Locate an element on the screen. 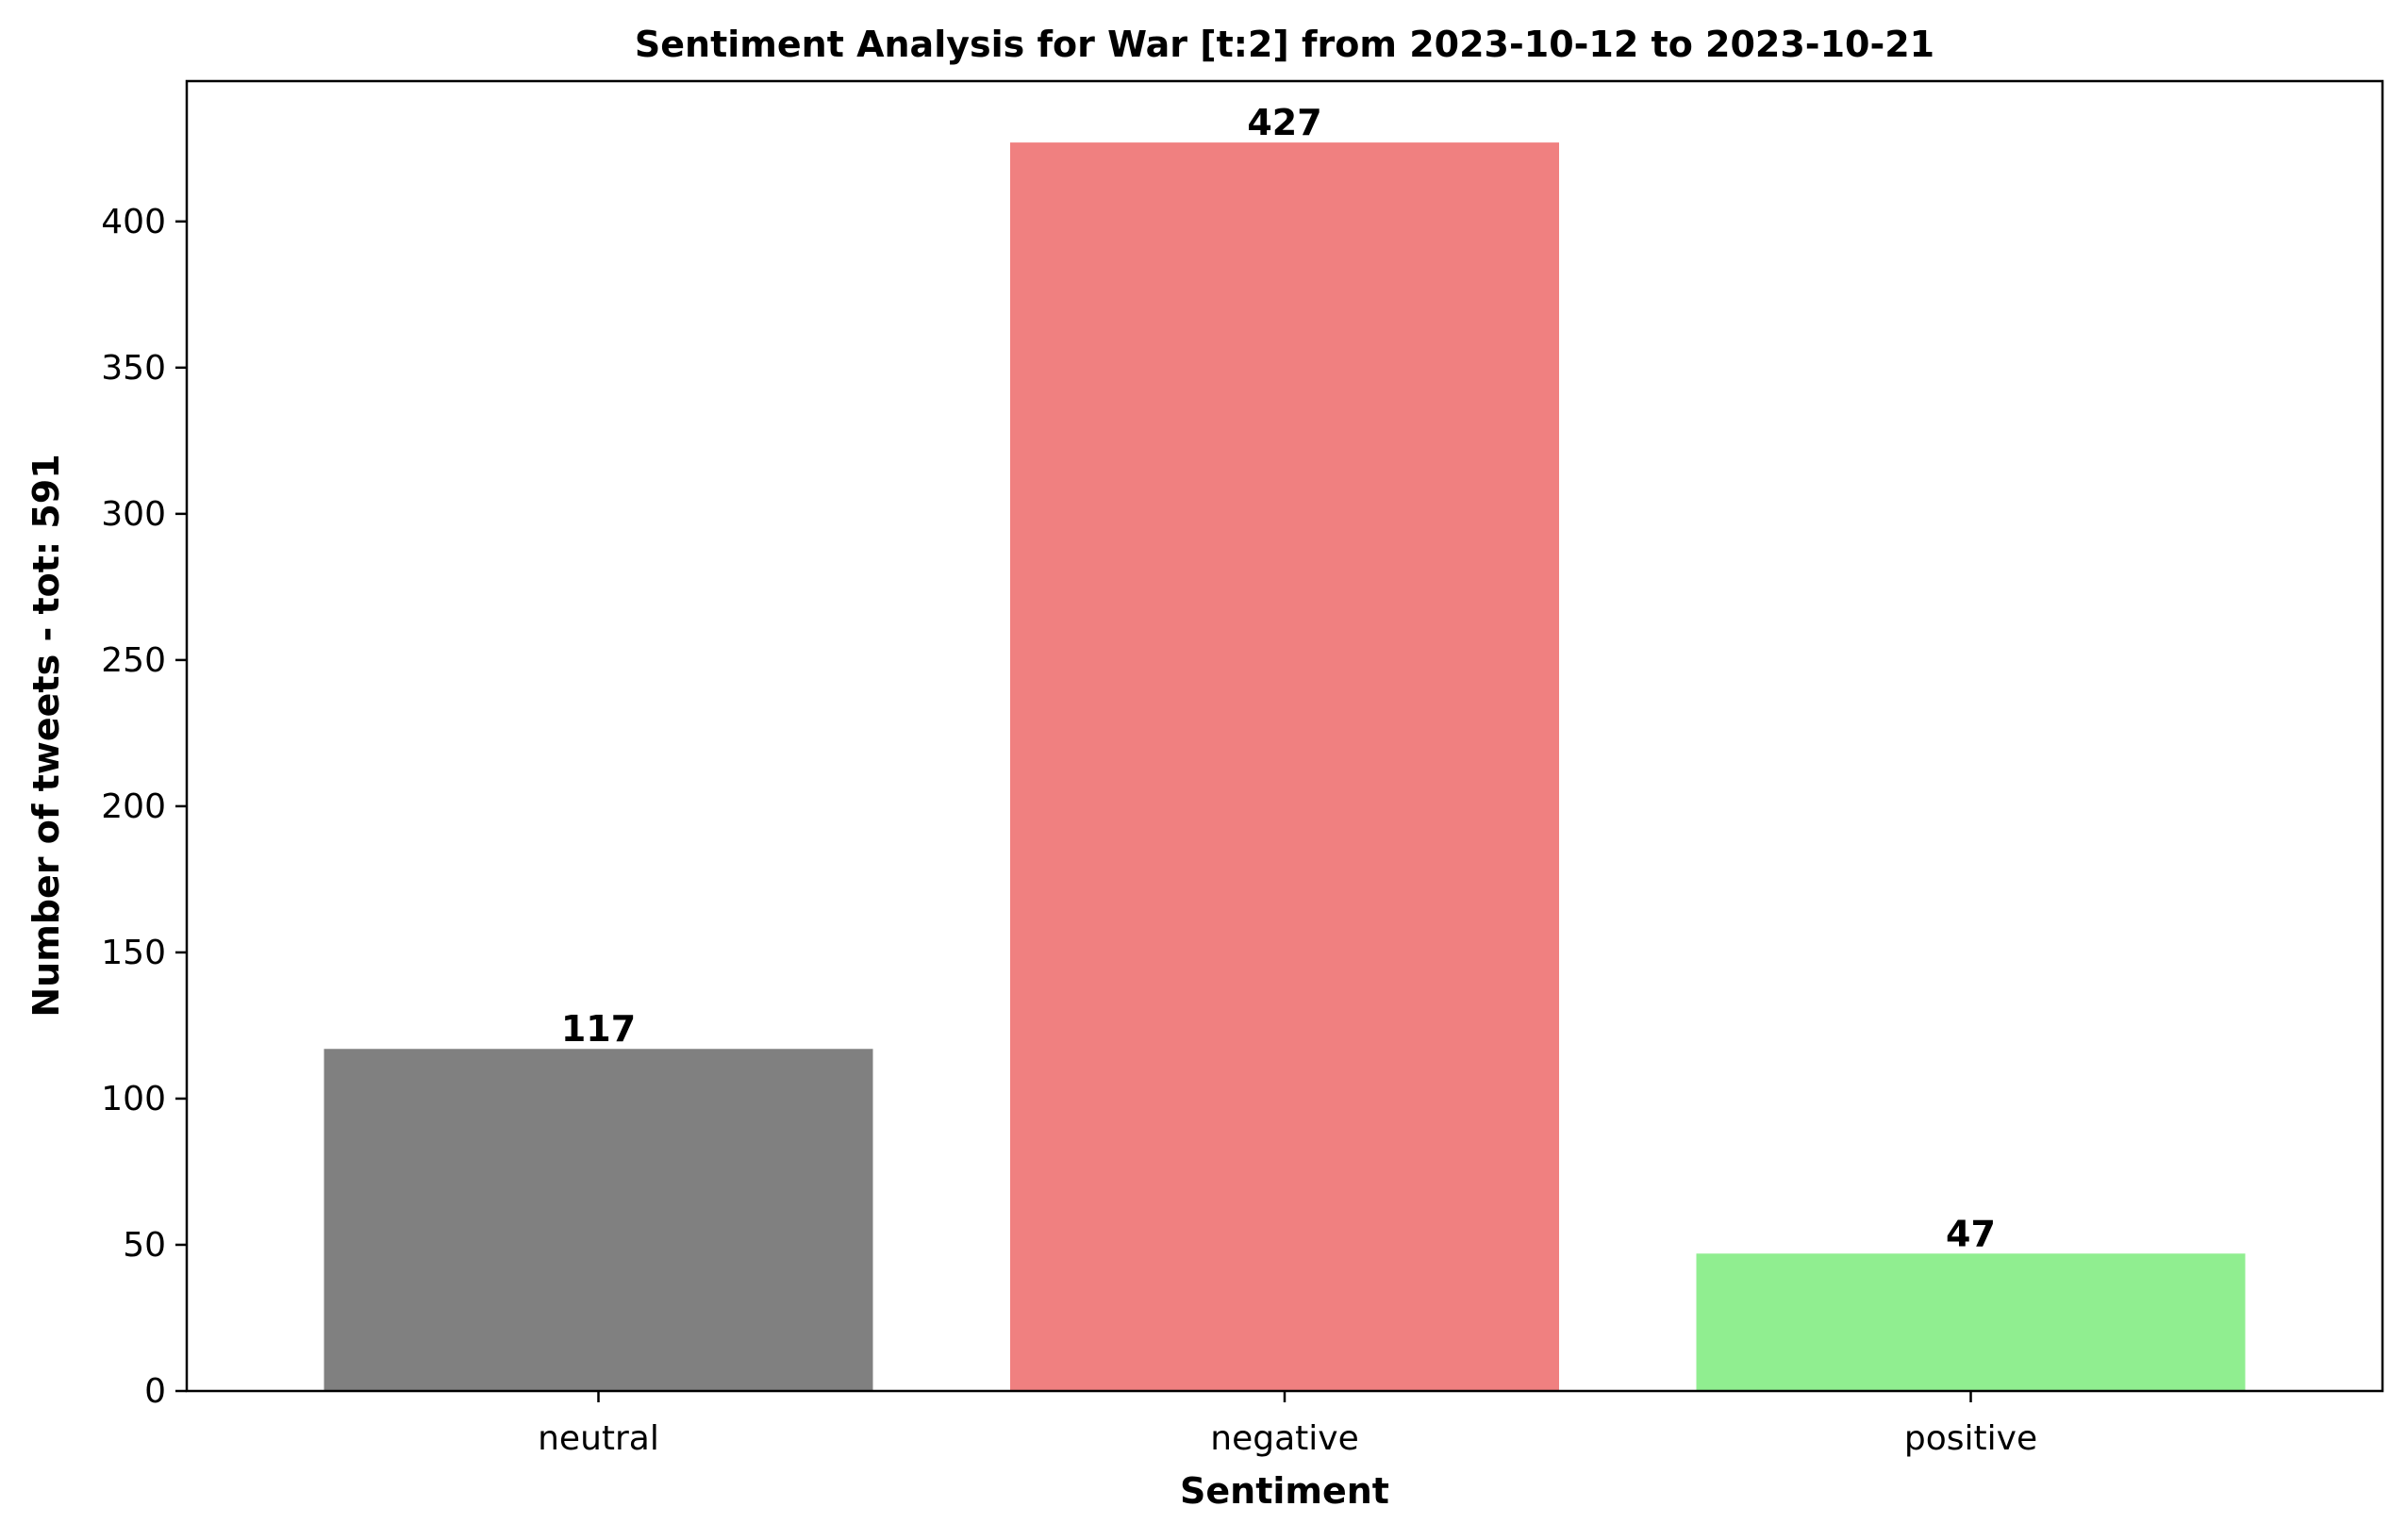 The height and width of the screenshot is (1540, 2407). y-axis-ticks: 0 50 100 150 200 250 300 350 400 is located at coordinates (144, 807).